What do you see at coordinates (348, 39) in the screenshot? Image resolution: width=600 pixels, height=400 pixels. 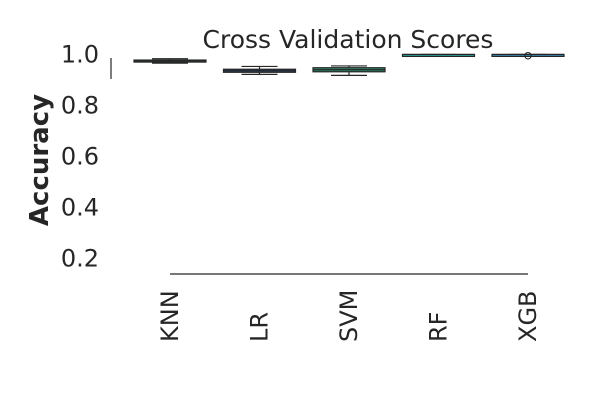 I see `chart-title: Cross Validation Scores` at bounding box center [348, 39].